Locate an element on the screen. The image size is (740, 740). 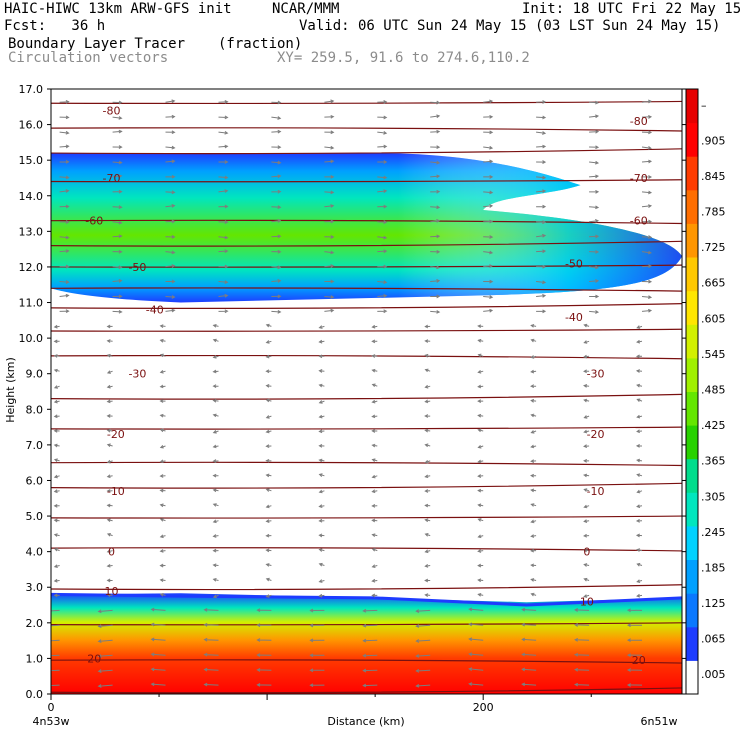
y-tick-label: 10.0 is located at coordinates (31, 338).